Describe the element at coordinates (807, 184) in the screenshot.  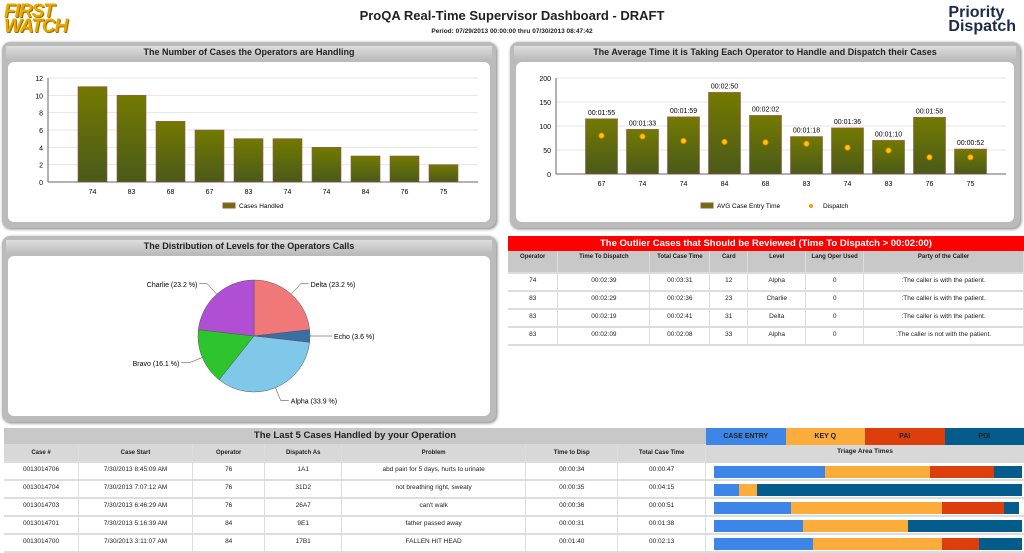
I see `x-tick-label: 83` at that location.